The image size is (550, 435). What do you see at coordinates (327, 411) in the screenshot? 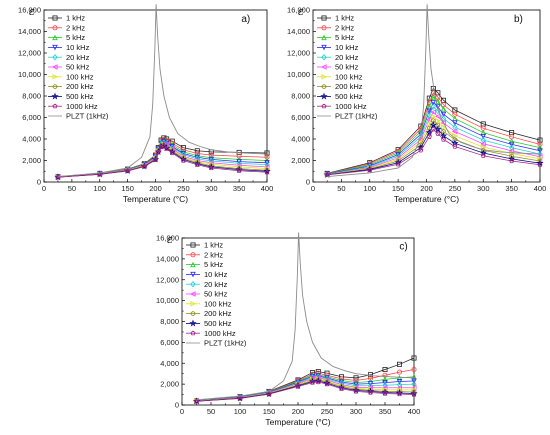
I see `x-tick-label: 250` at bounding box center [327, 411].